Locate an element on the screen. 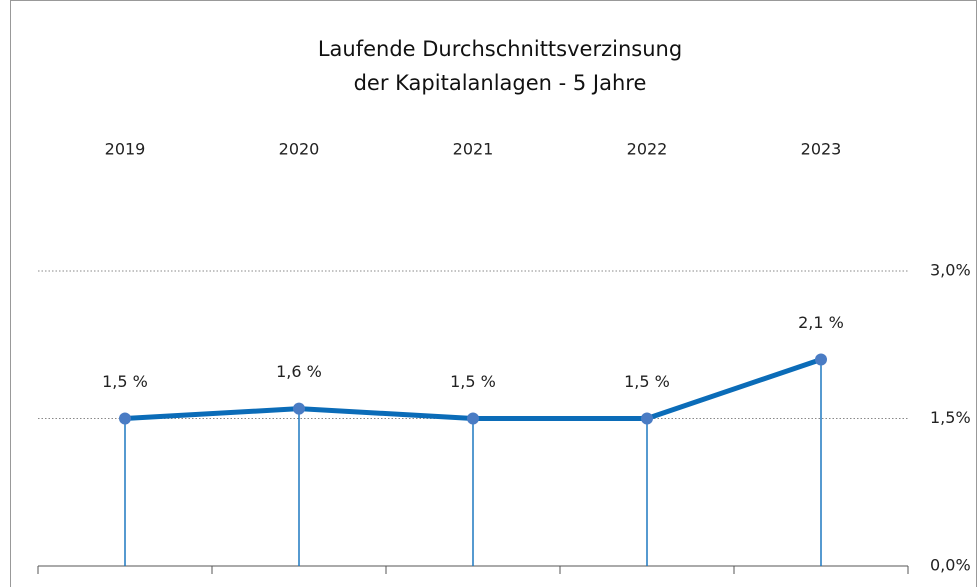 This screenshot has height=587, width=979. x-tick-label: 2020 is located at coordinates (299, 149).